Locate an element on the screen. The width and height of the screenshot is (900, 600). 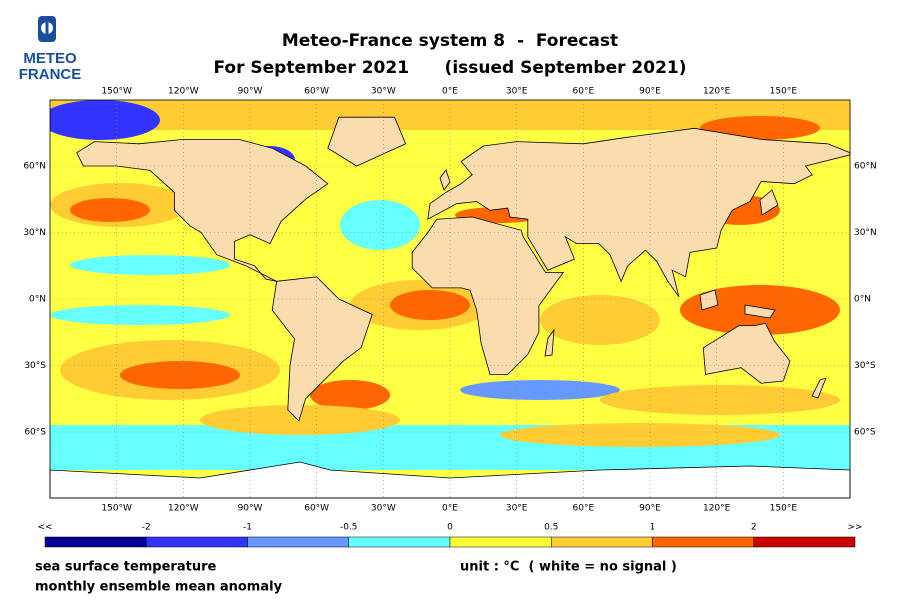
logo-text: METEO is located at coordinates (50, 58).